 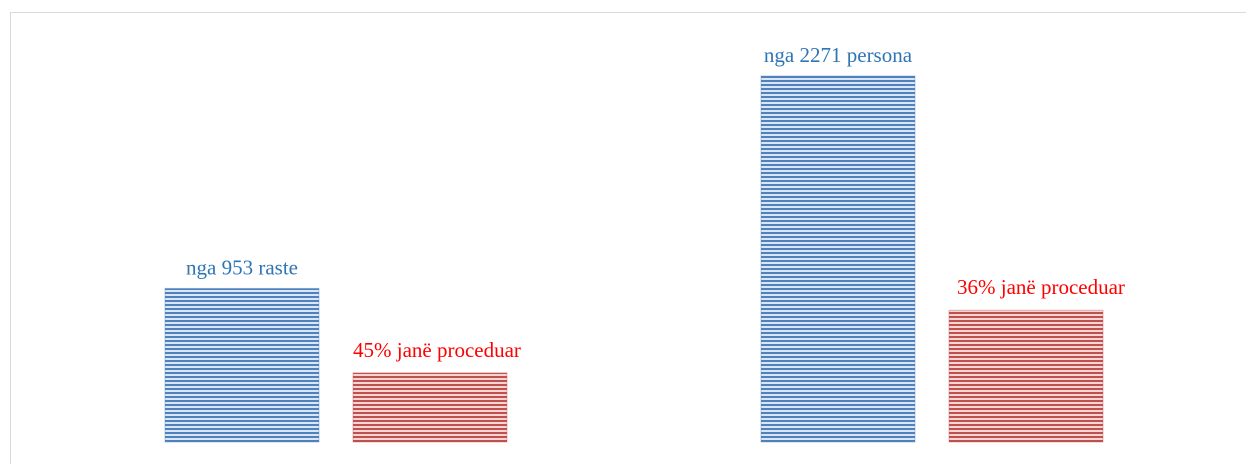 I want to click on data-label: nga 953 raste, so click(x=242, y=267).